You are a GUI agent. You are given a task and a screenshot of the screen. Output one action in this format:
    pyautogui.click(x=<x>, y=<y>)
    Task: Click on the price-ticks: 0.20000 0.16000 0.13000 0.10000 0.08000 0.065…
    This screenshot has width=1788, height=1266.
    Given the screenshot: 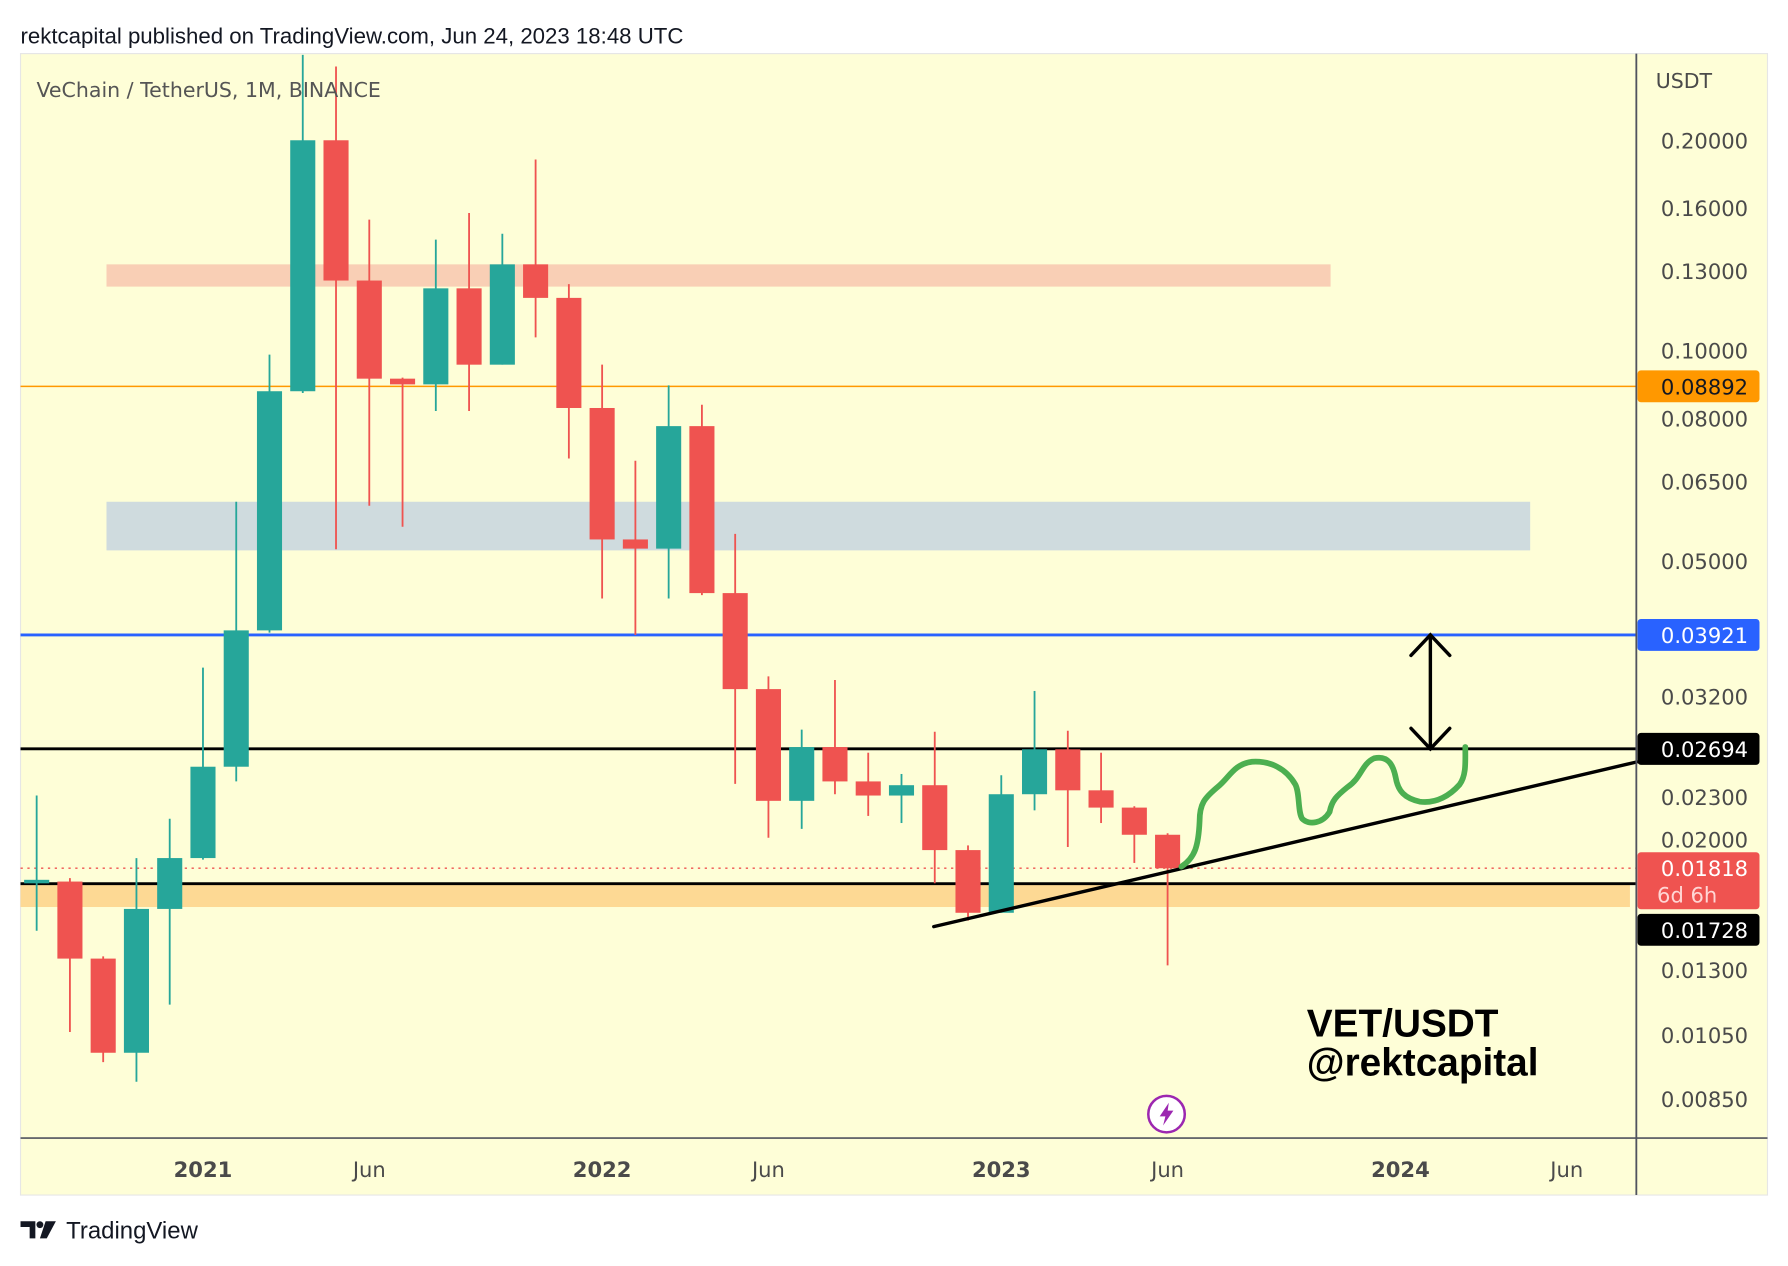 What is the action you would take?
    pyautogui.click(x=1704, y=620)
    